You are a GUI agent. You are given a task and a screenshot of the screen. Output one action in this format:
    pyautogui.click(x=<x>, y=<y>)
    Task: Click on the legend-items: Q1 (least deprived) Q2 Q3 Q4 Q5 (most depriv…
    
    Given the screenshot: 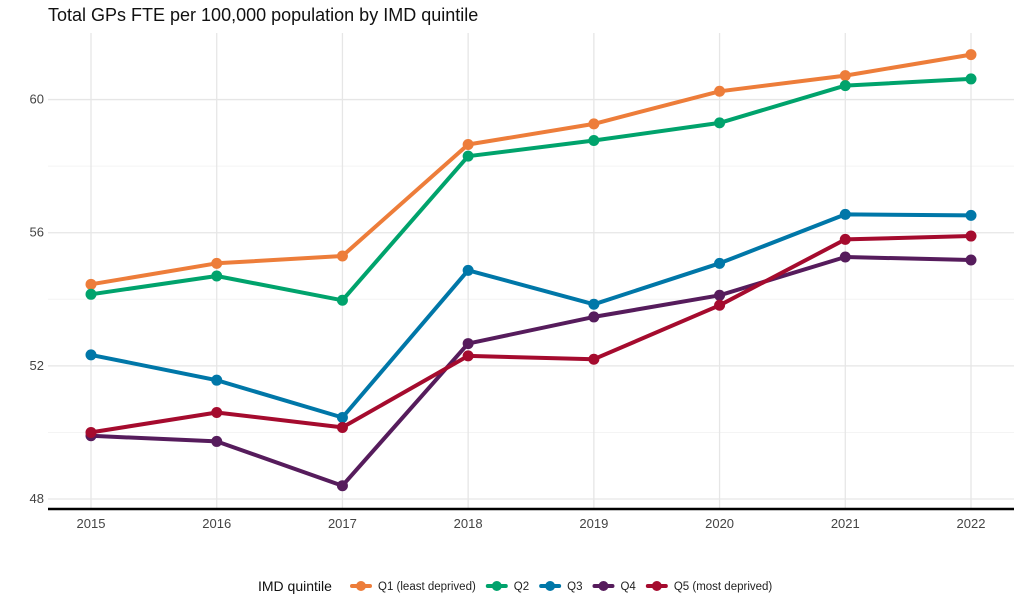 What is the action you would take?
    pyautogui.click(x=561, y=587)
    